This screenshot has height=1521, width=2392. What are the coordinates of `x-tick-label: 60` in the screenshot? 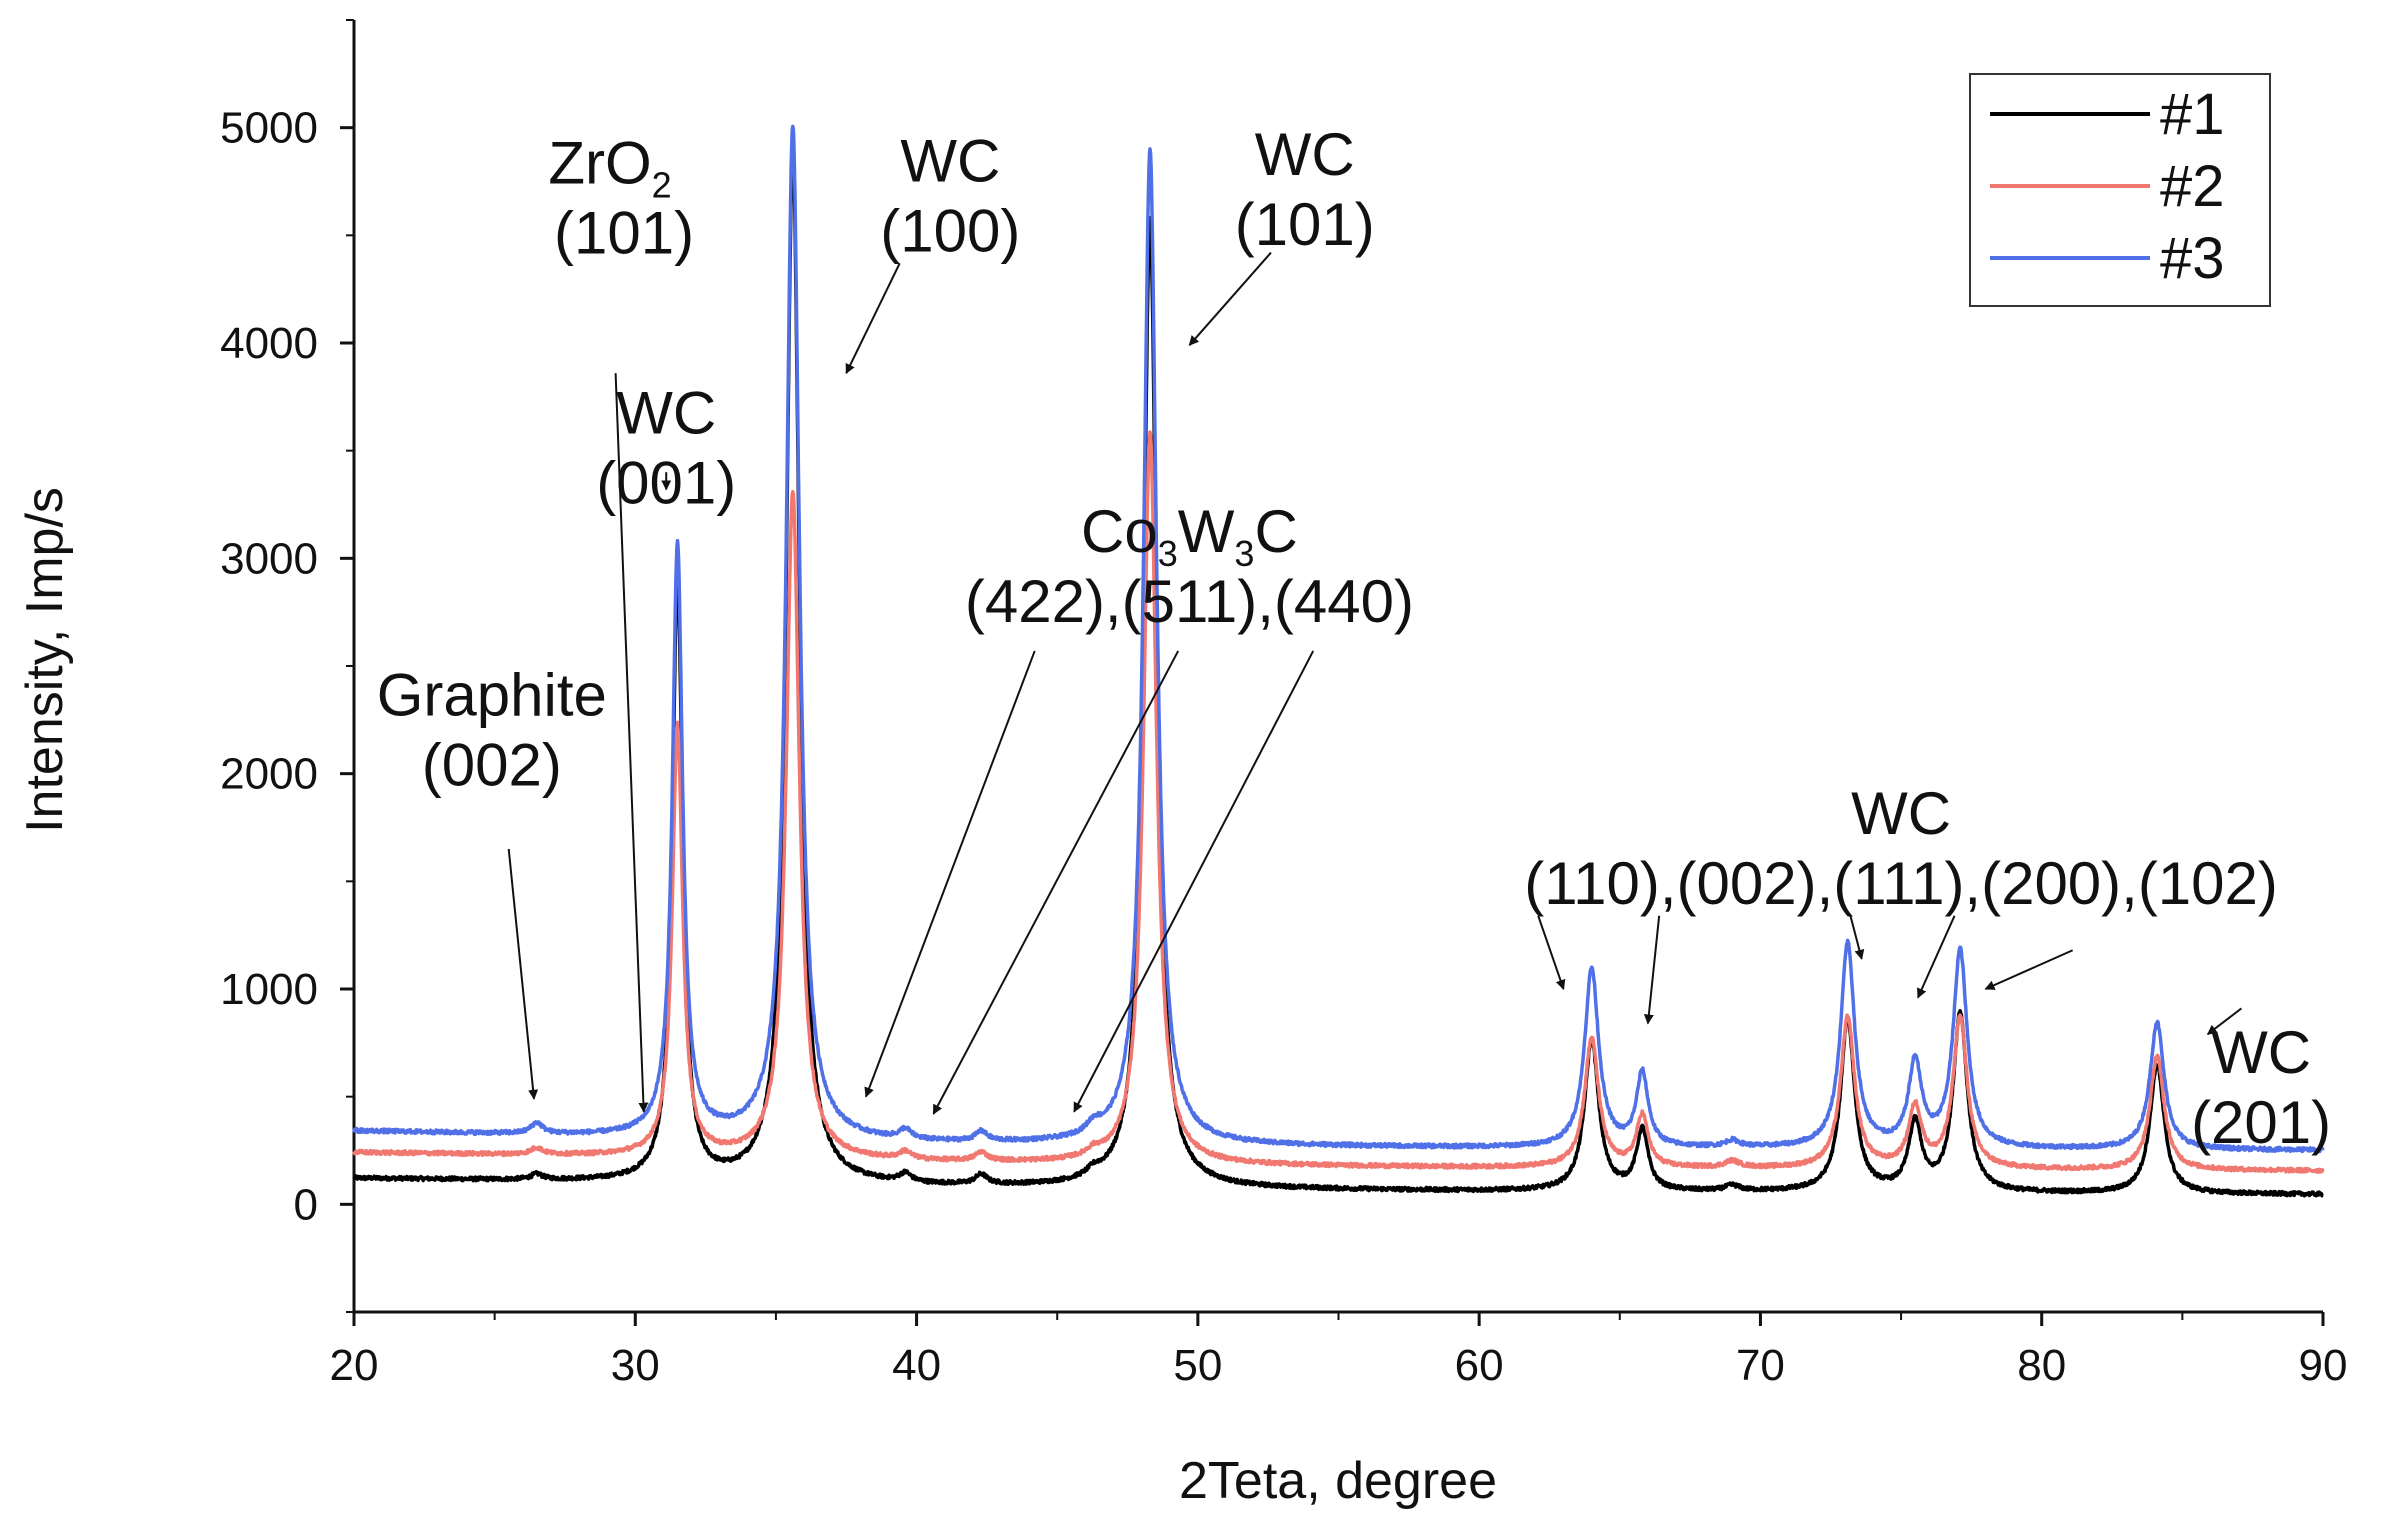 It's located at (1479, 1365).